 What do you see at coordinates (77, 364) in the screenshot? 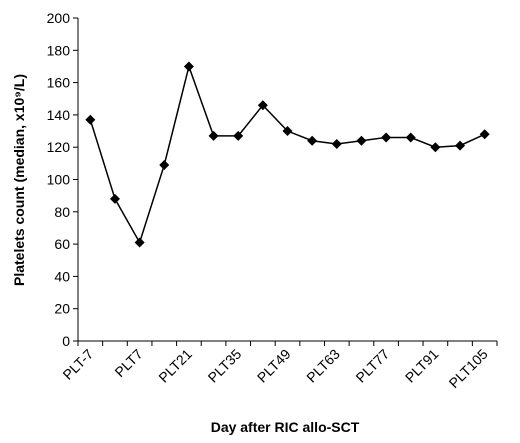
I see `x-tick-label: PLT-7` at bounding box center [77, 364].